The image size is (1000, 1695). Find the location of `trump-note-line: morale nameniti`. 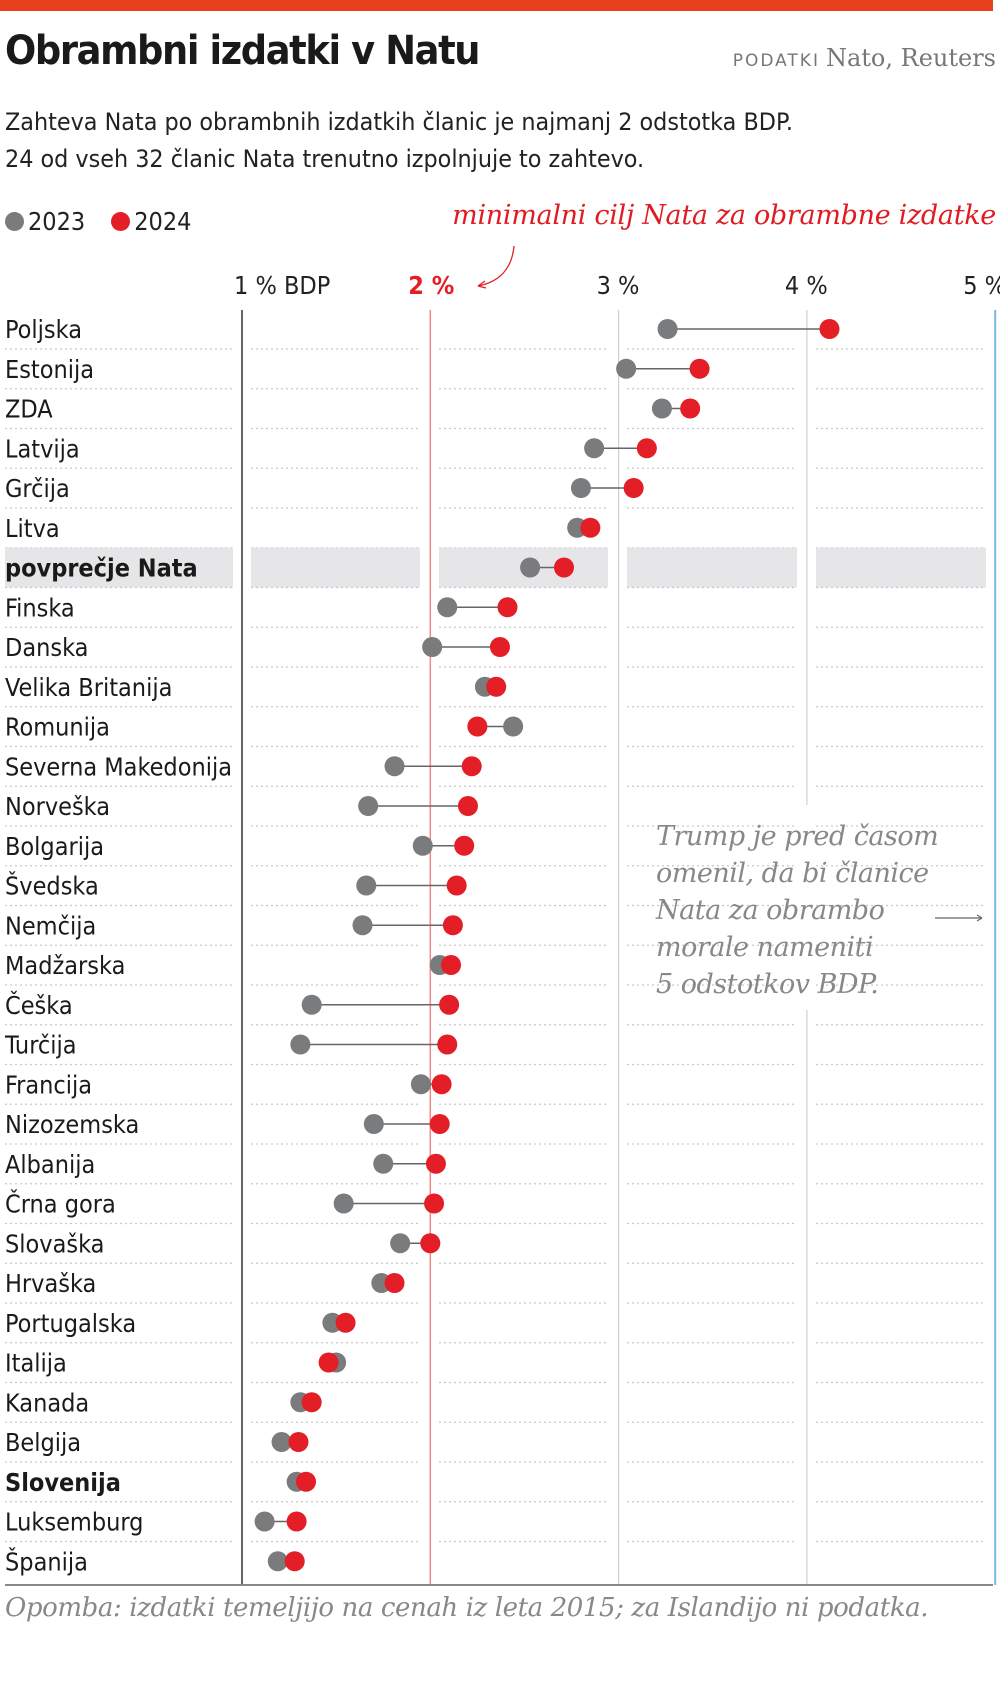

trump-note-line: morale nameniti is located at coordinates (765, 947).